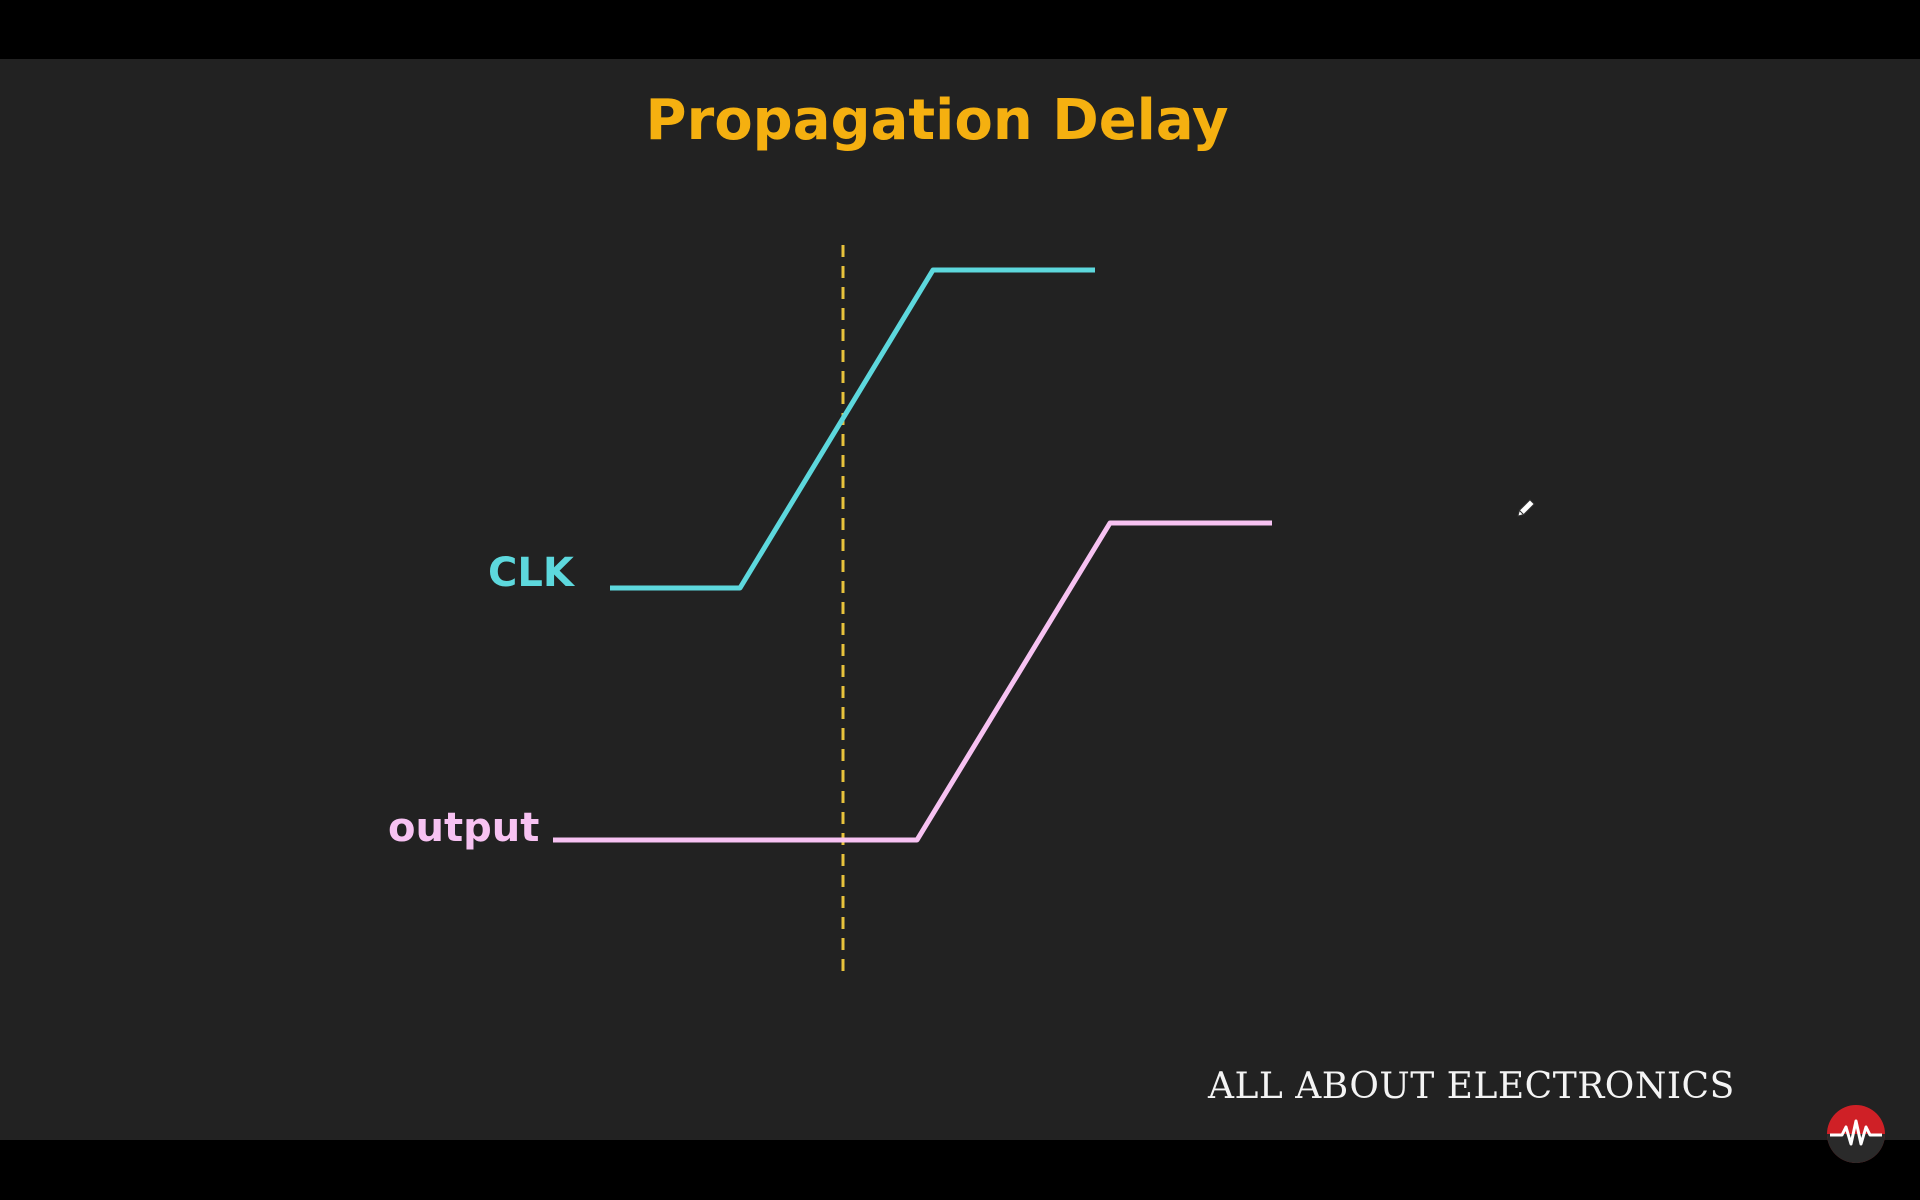 Image resolution: width=1920 pixels, height=1200 pixels. What do you see at coordinates (912, 681) in the screenshot?
I see `output-waveform` at bounding box center [912, 681].